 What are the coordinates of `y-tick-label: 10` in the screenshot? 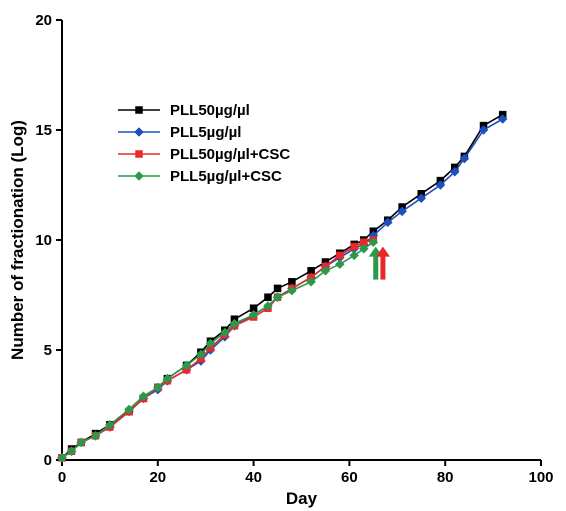 It's located at (43, 240).